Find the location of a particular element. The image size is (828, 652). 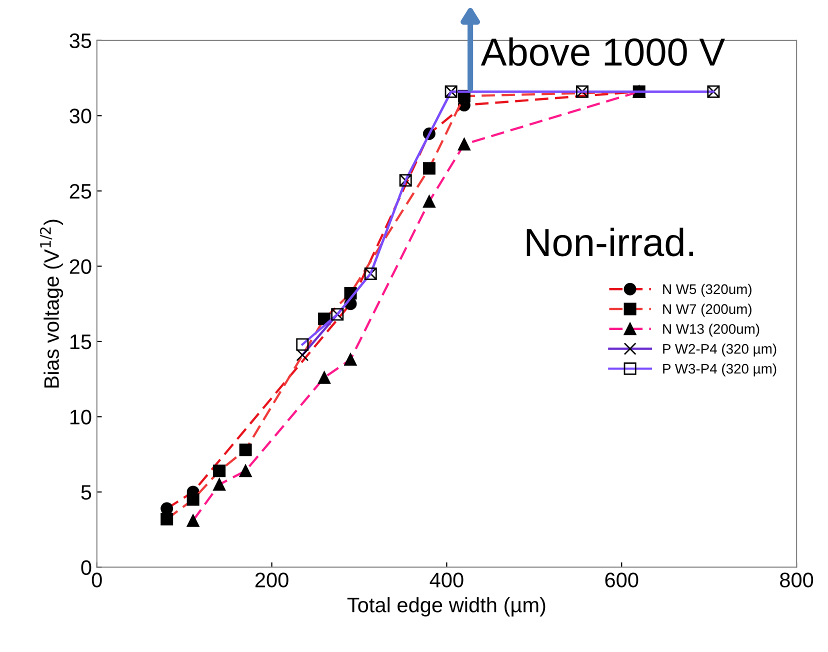

legend-label: P W3-P4 (320 µm) is located at coordinates (719, 369).